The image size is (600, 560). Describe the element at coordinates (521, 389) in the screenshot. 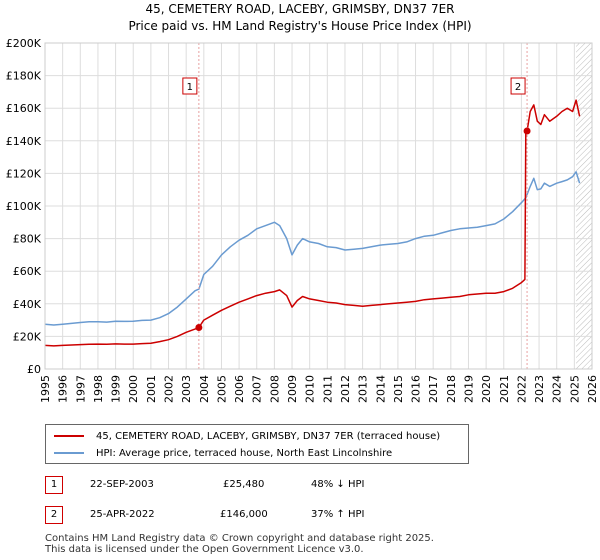

I see `x-tick-label: 2022` at that location.